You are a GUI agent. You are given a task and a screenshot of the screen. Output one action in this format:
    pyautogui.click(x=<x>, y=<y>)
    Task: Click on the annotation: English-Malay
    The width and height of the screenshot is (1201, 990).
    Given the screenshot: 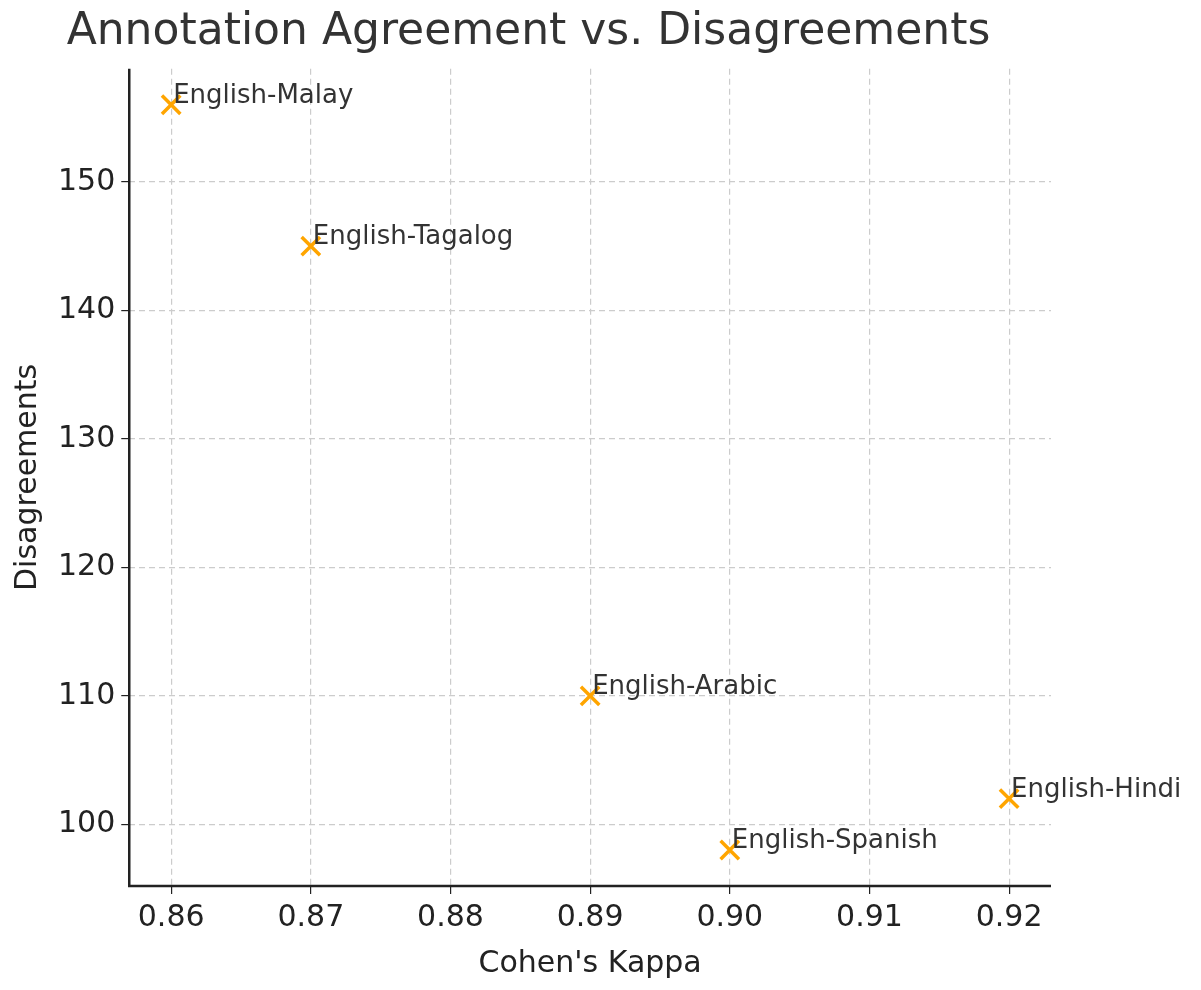 What is the action you would take?
    pyautogui.click(x=263, y=93)
    